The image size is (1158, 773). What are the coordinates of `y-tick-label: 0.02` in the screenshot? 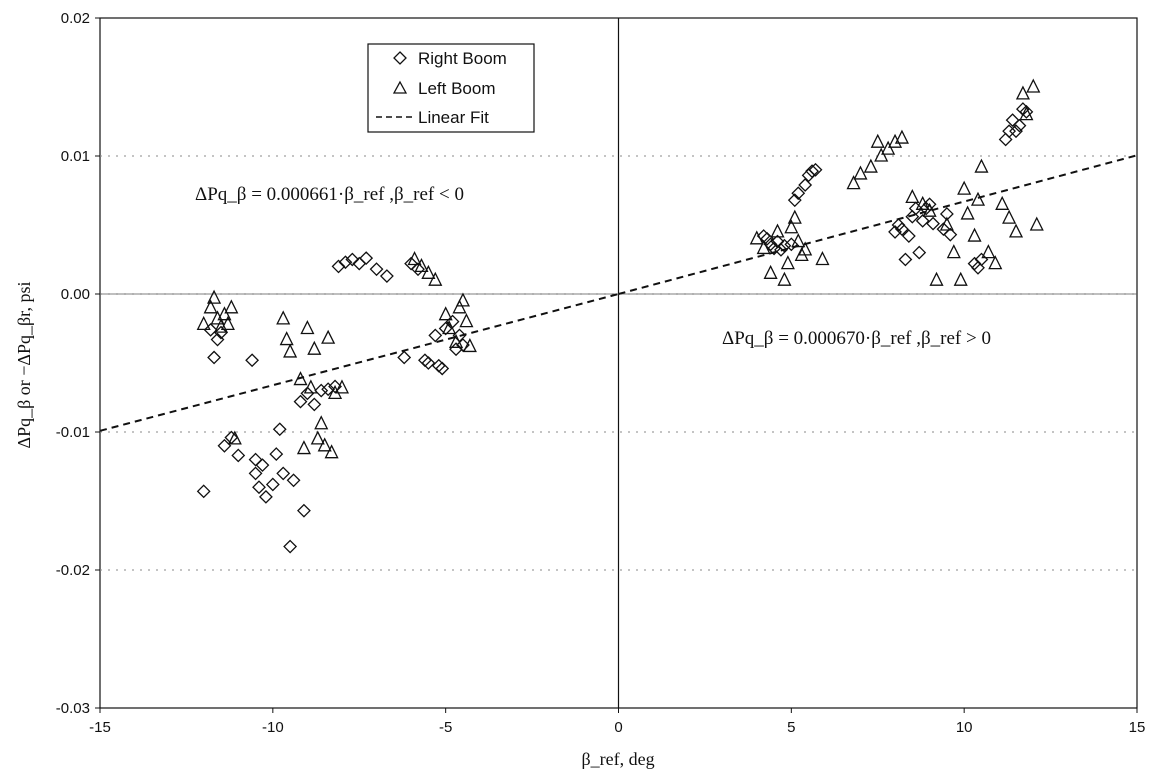 It's located at (75, 18).